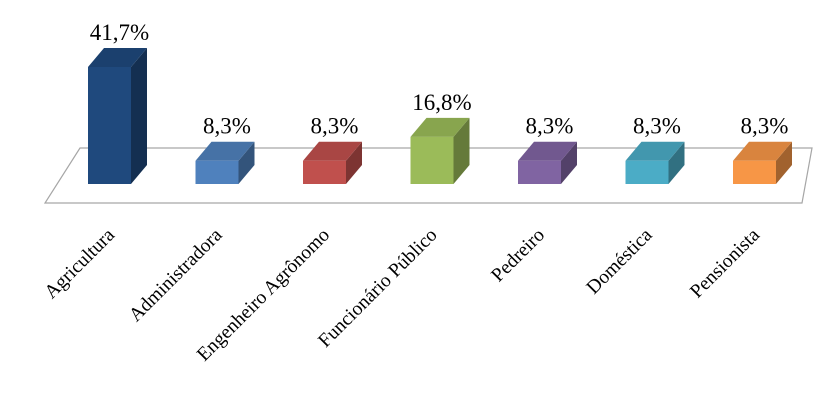 This screenshot has height=412, width=820. What do you see at coordinates (227, 126) in the screenshot?
I see `value-label-administradora: 8,3%` at bounding box center [227, 126].